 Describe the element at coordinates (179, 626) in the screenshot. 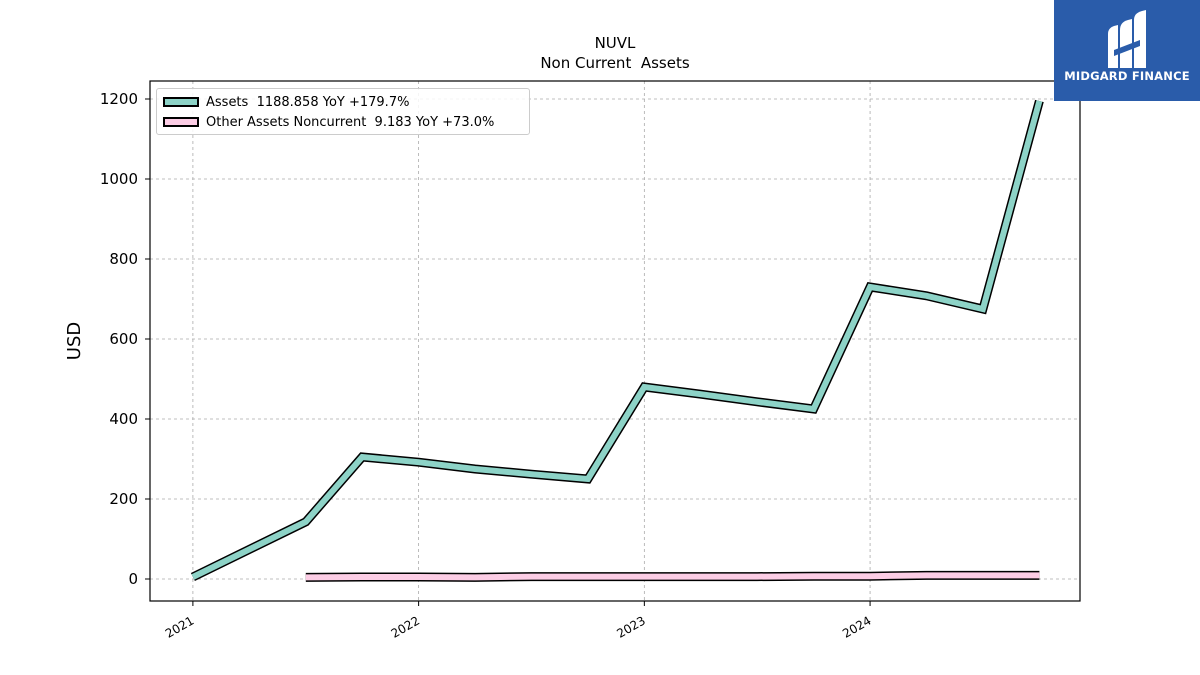

I see `x-tick-label: 2021` at that location.